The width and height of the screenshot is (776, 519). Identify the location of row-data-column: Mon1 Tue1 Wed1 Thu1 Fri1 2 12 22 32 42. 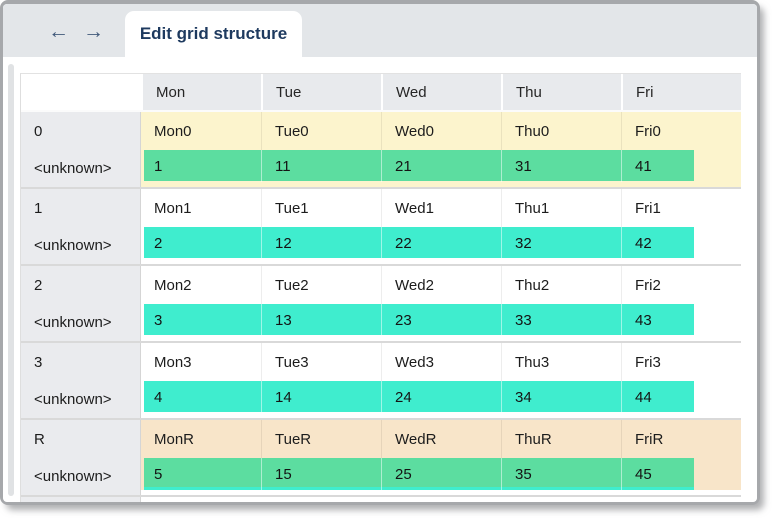
(441, 226).